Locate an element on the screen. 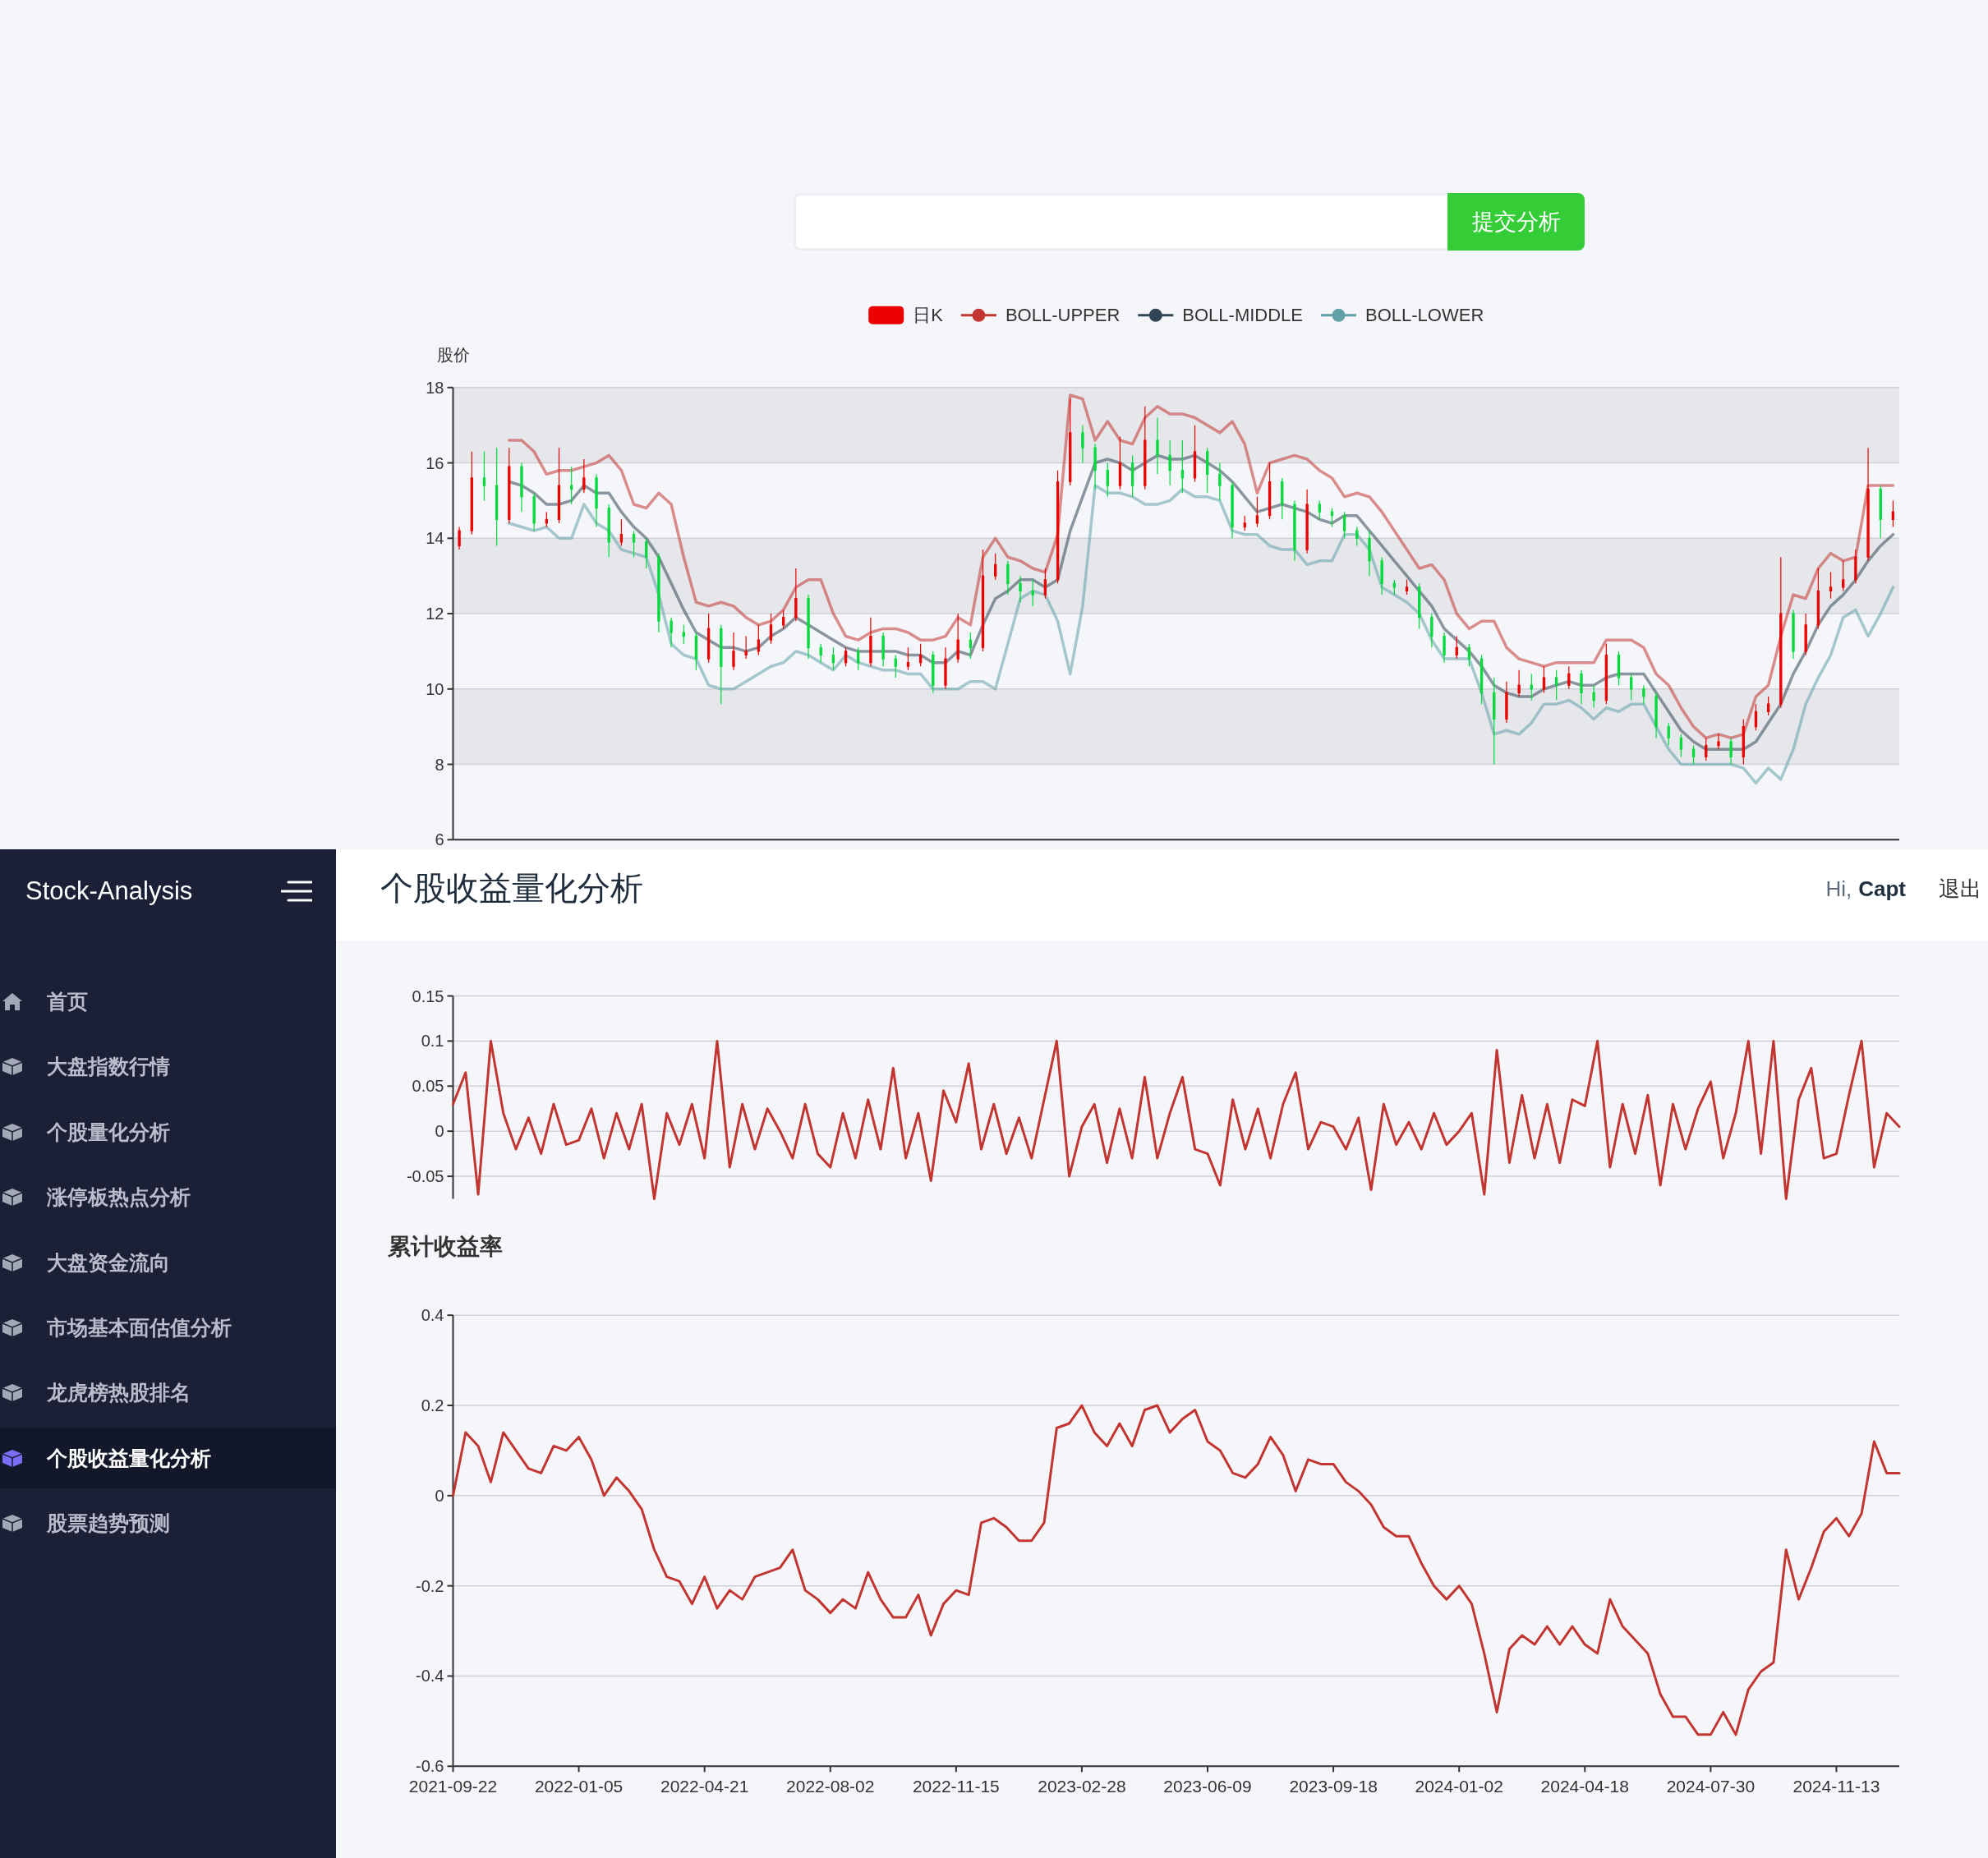 This screenshot has width=1988, height=1858. y-tick-label: 0.05 is located at coordinates (428, 1086).